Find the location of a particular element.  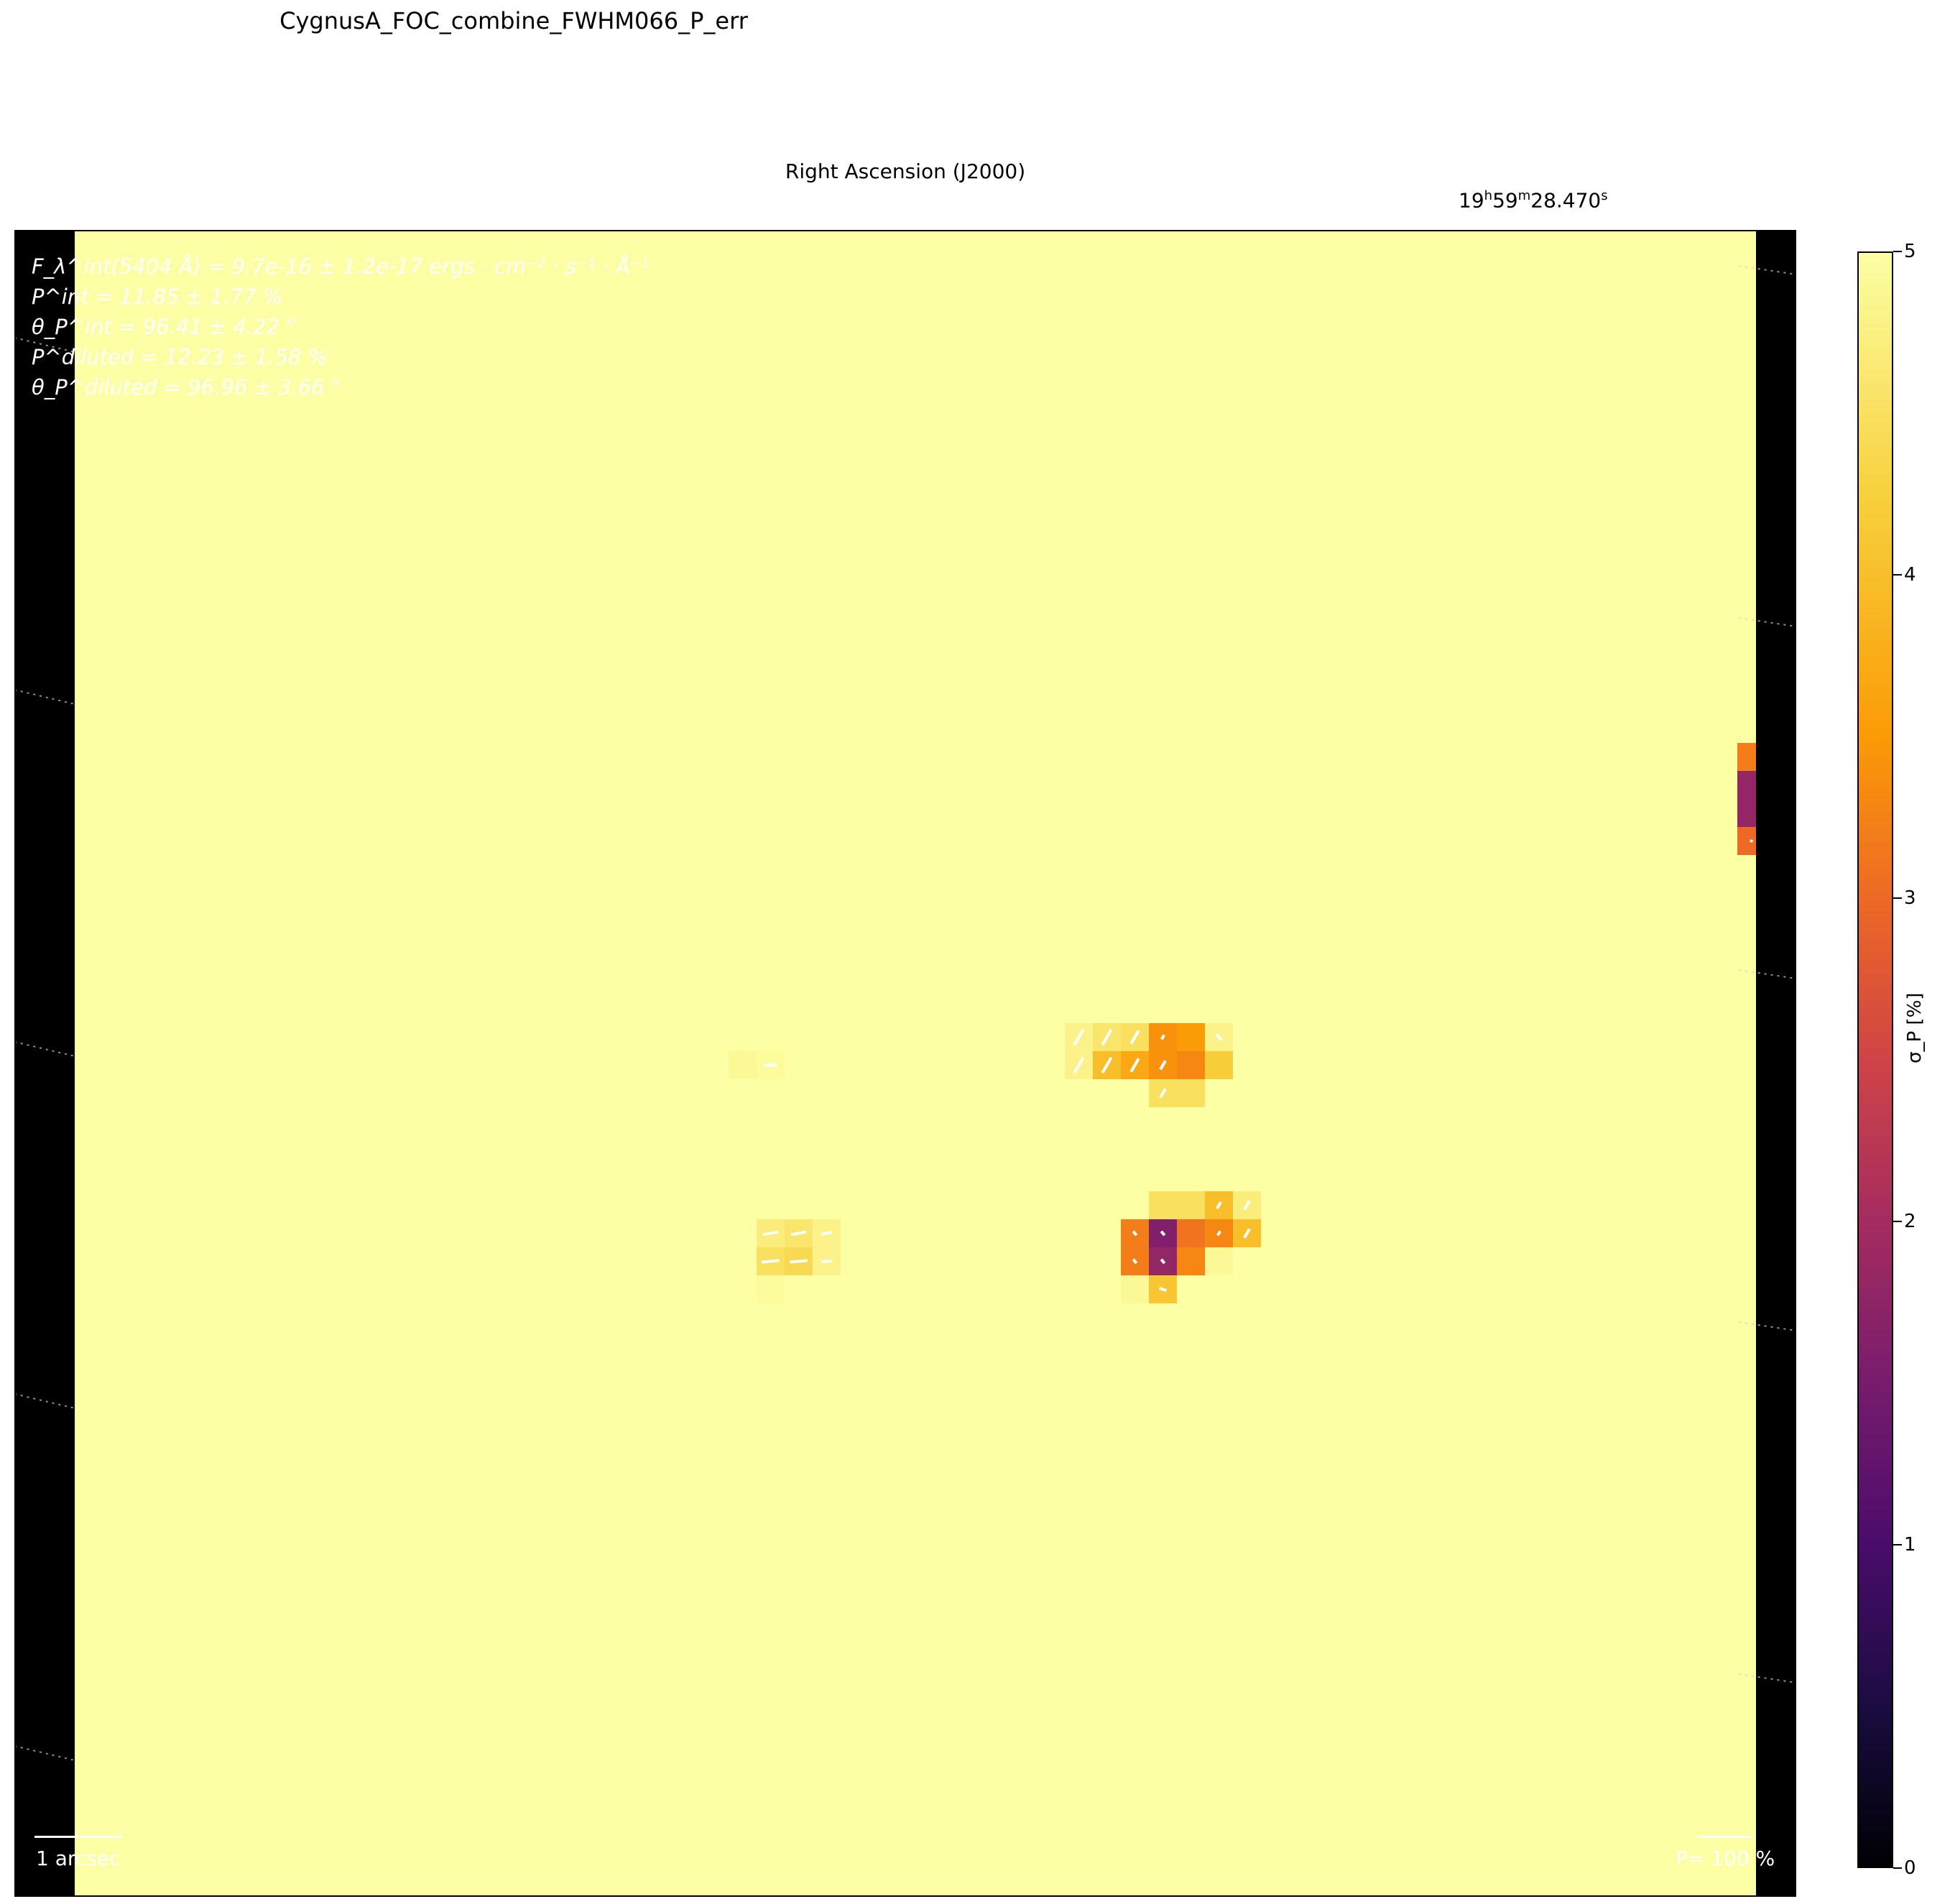

colorbar-tick-label: 2 is located at coordinates (1910, 1221).